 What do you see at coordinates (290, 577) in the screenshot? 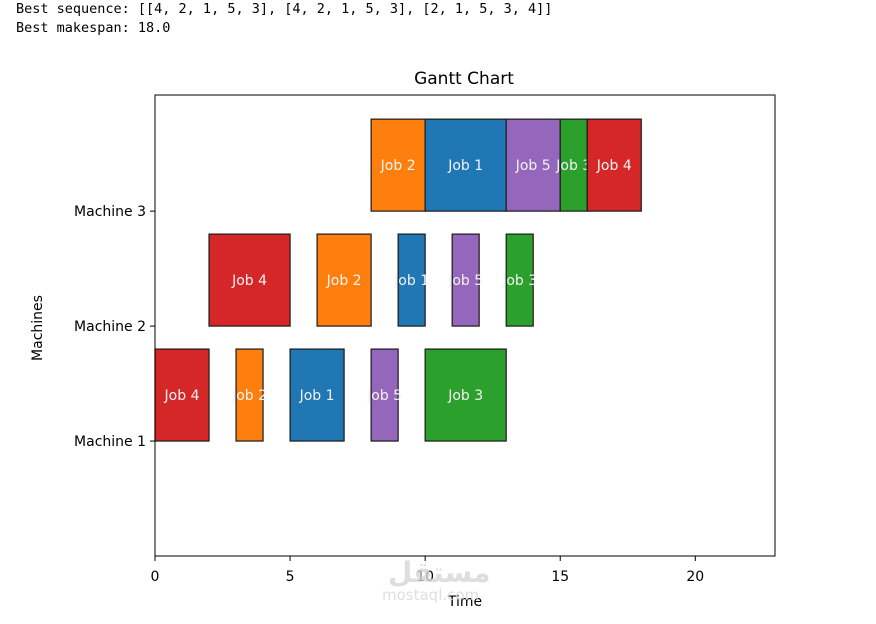
I see `x-tick-label: 5` at bounding box center [290, 577].